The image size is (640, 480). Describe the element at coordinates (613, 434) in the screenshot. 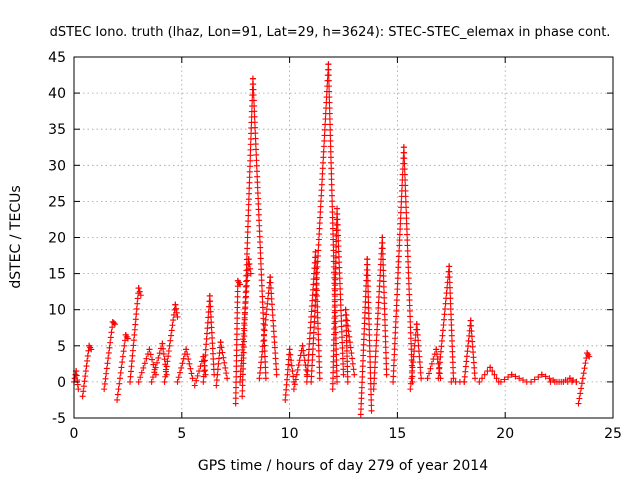

I see `x-tick-label: 25` at that location.